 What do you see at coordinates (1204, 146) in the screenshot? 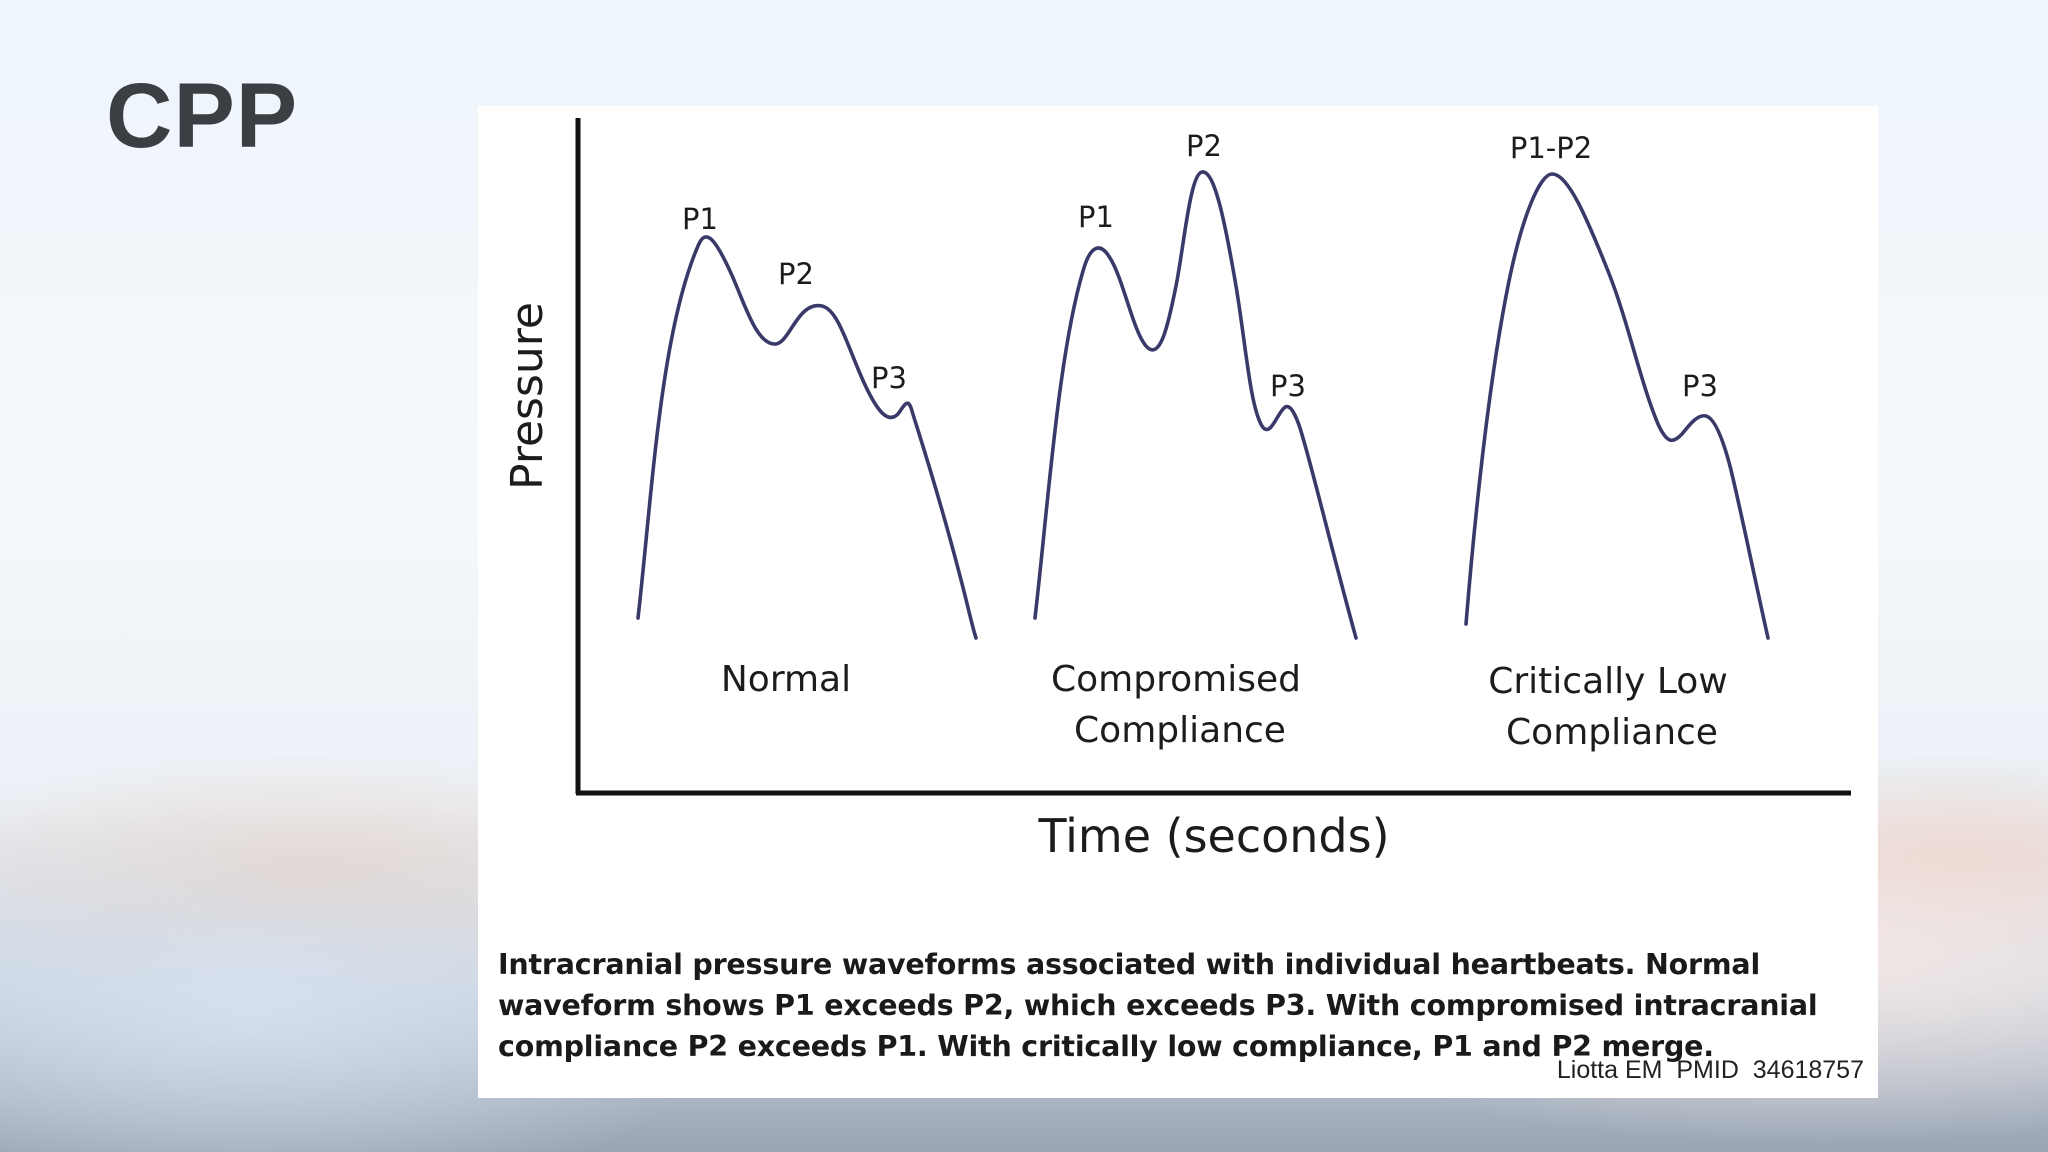
I see `peak-label-compromised-p2: P2` at bounding box center [1204, 146].